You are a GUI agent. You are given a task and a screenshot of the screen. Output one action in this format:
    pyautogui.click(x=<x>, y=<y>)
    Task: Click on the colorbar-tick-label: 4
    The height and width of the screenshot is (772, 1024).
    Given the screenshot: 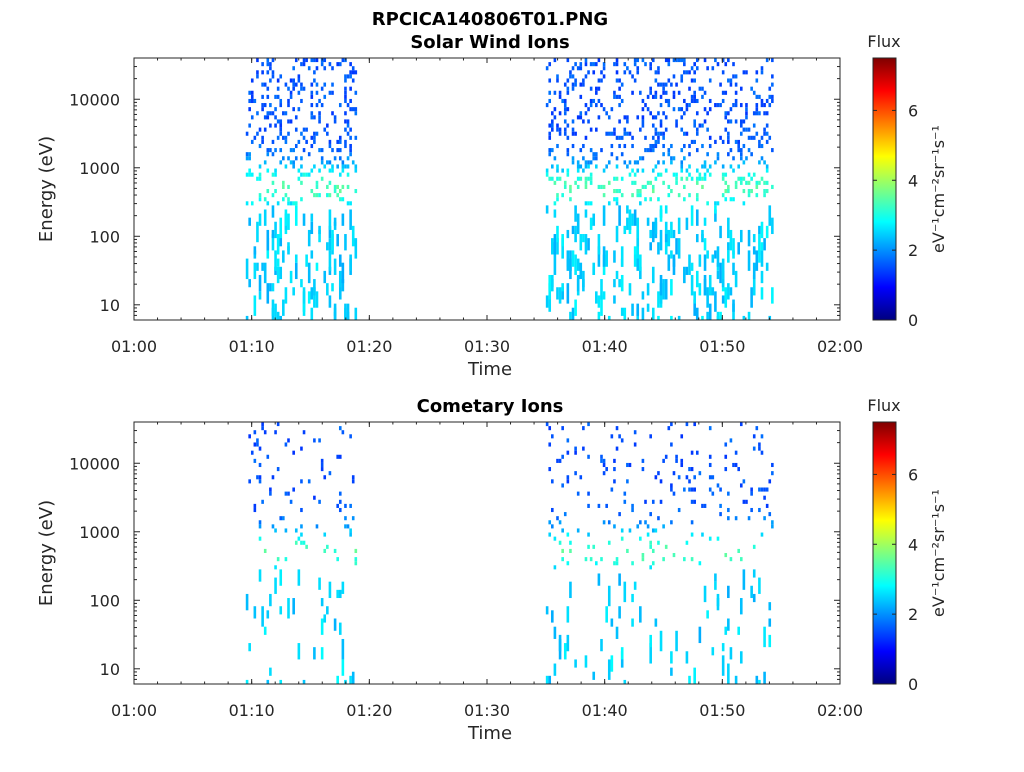 What is the action you would take?
    pyautogui.click(x=913, y=180)
    